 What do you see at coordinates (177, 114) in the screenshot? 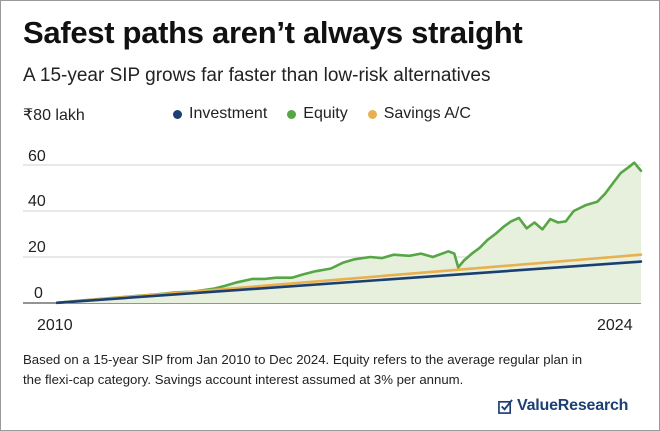
I see `legend-swatch-investment` at bounding box center [177, 114].